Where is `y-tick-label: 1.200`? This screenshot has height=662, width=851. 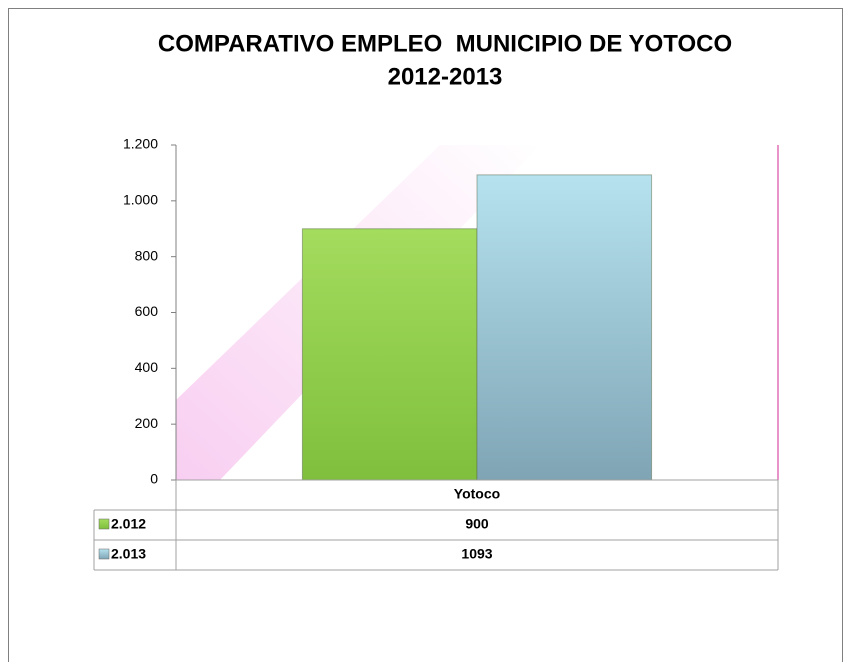 y-tick-label: 1.200 is located at coordinates (140, 144).